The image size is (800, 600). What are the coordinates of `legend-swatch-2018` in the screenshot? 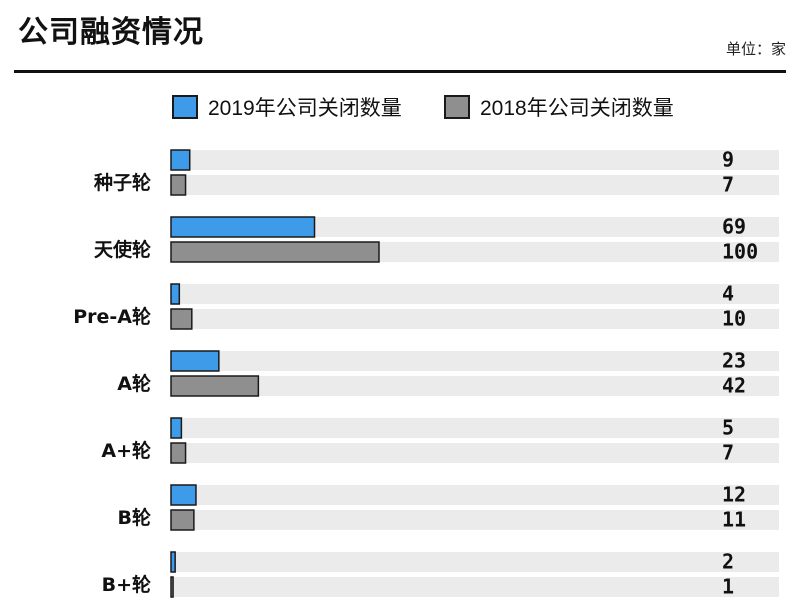 It's located at (457, 107).